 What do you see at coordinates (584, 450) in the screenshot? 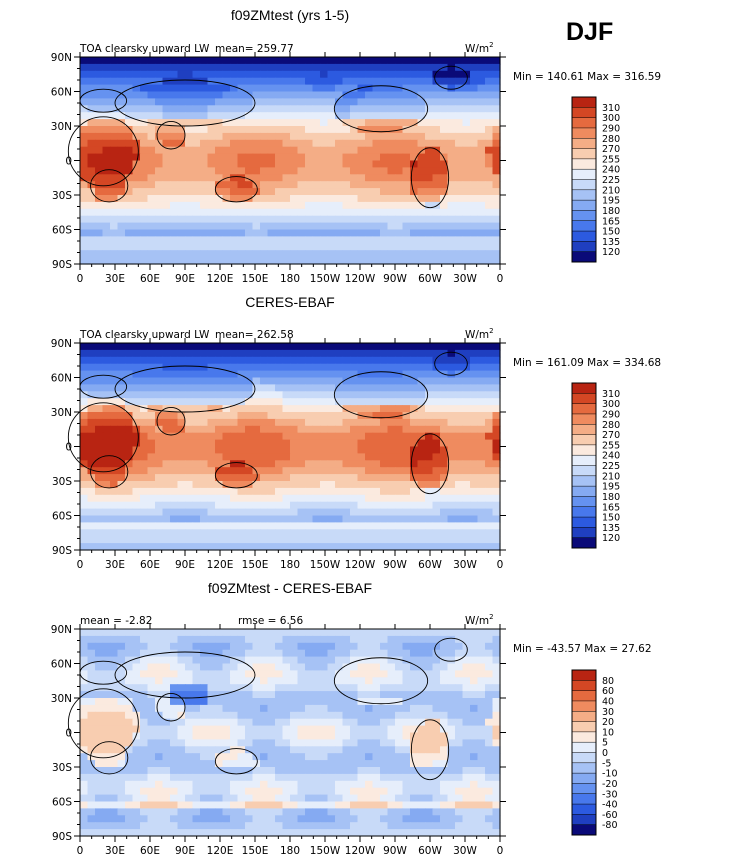
I see `colorbar-swatch` at bounding box center [584, 450].